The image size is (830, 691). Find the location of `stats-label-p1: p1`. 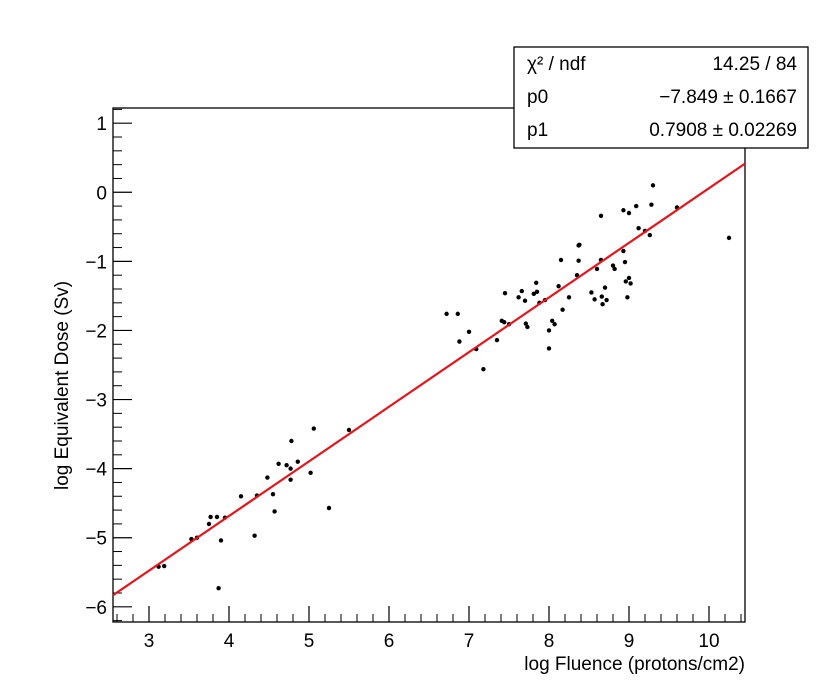

stats-label-p1: p1 is located at coordinates (537, 130).